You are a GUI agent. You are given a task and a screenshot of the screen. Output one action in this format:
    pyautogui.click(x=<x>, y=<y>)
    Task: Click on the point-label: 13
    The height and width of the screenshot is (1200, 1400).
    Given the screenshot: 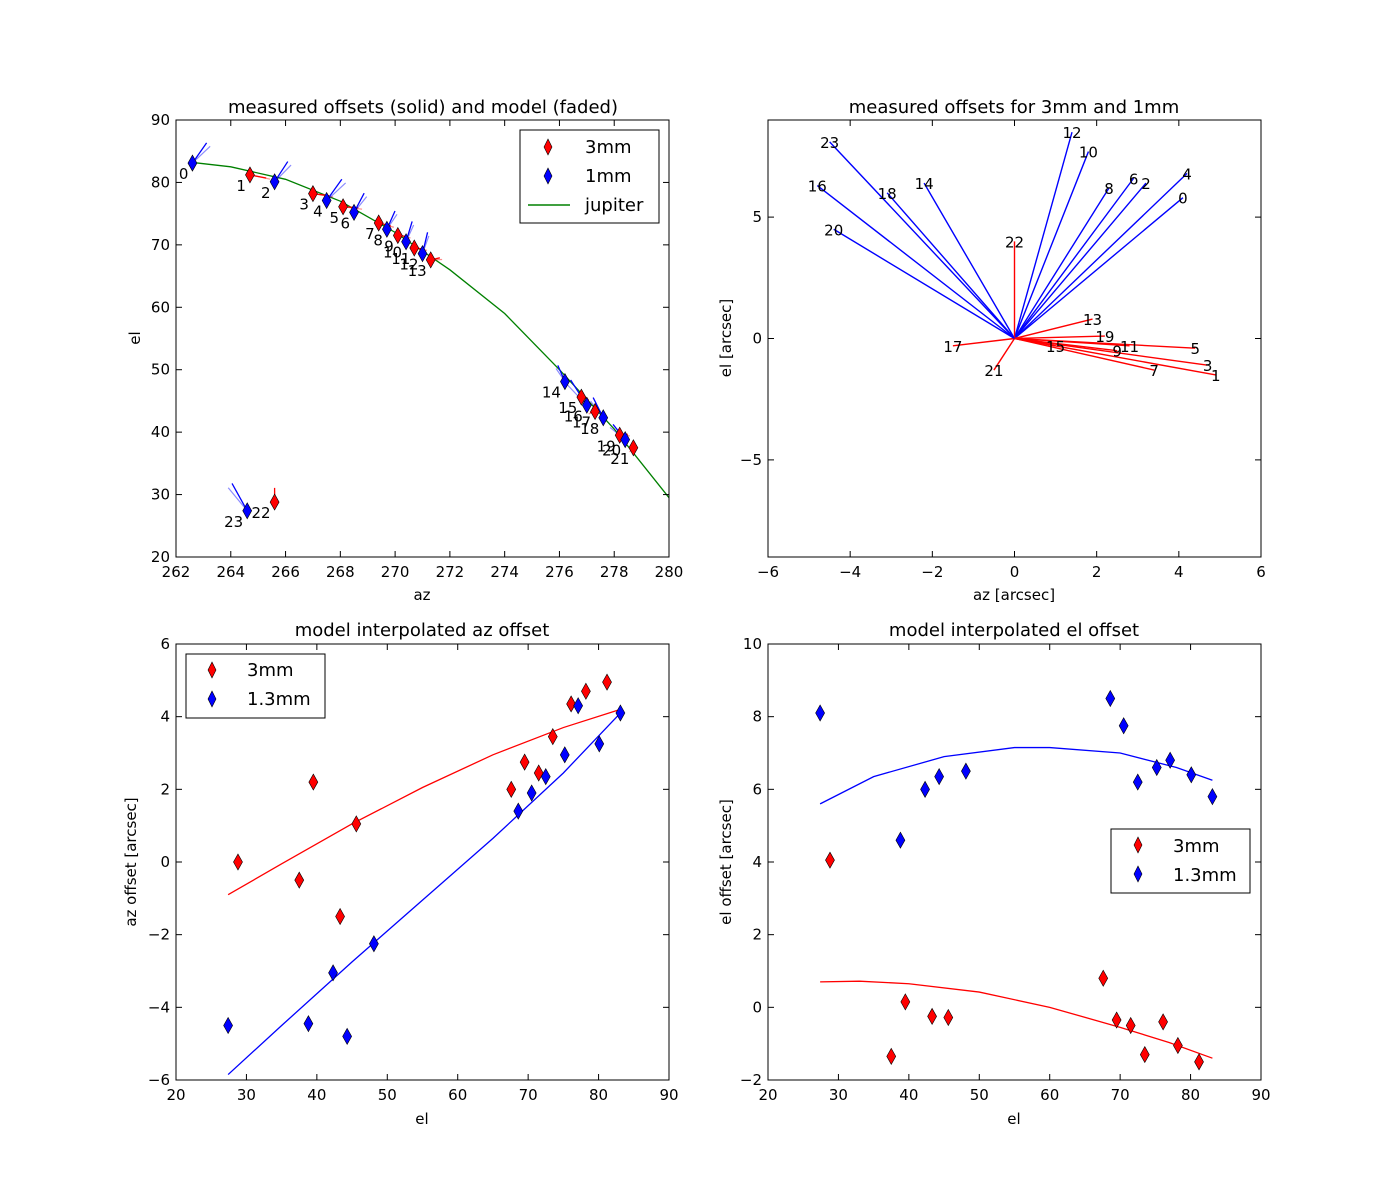 What is the action you would take?
    pyautogui.click(x=417, y=271)
    